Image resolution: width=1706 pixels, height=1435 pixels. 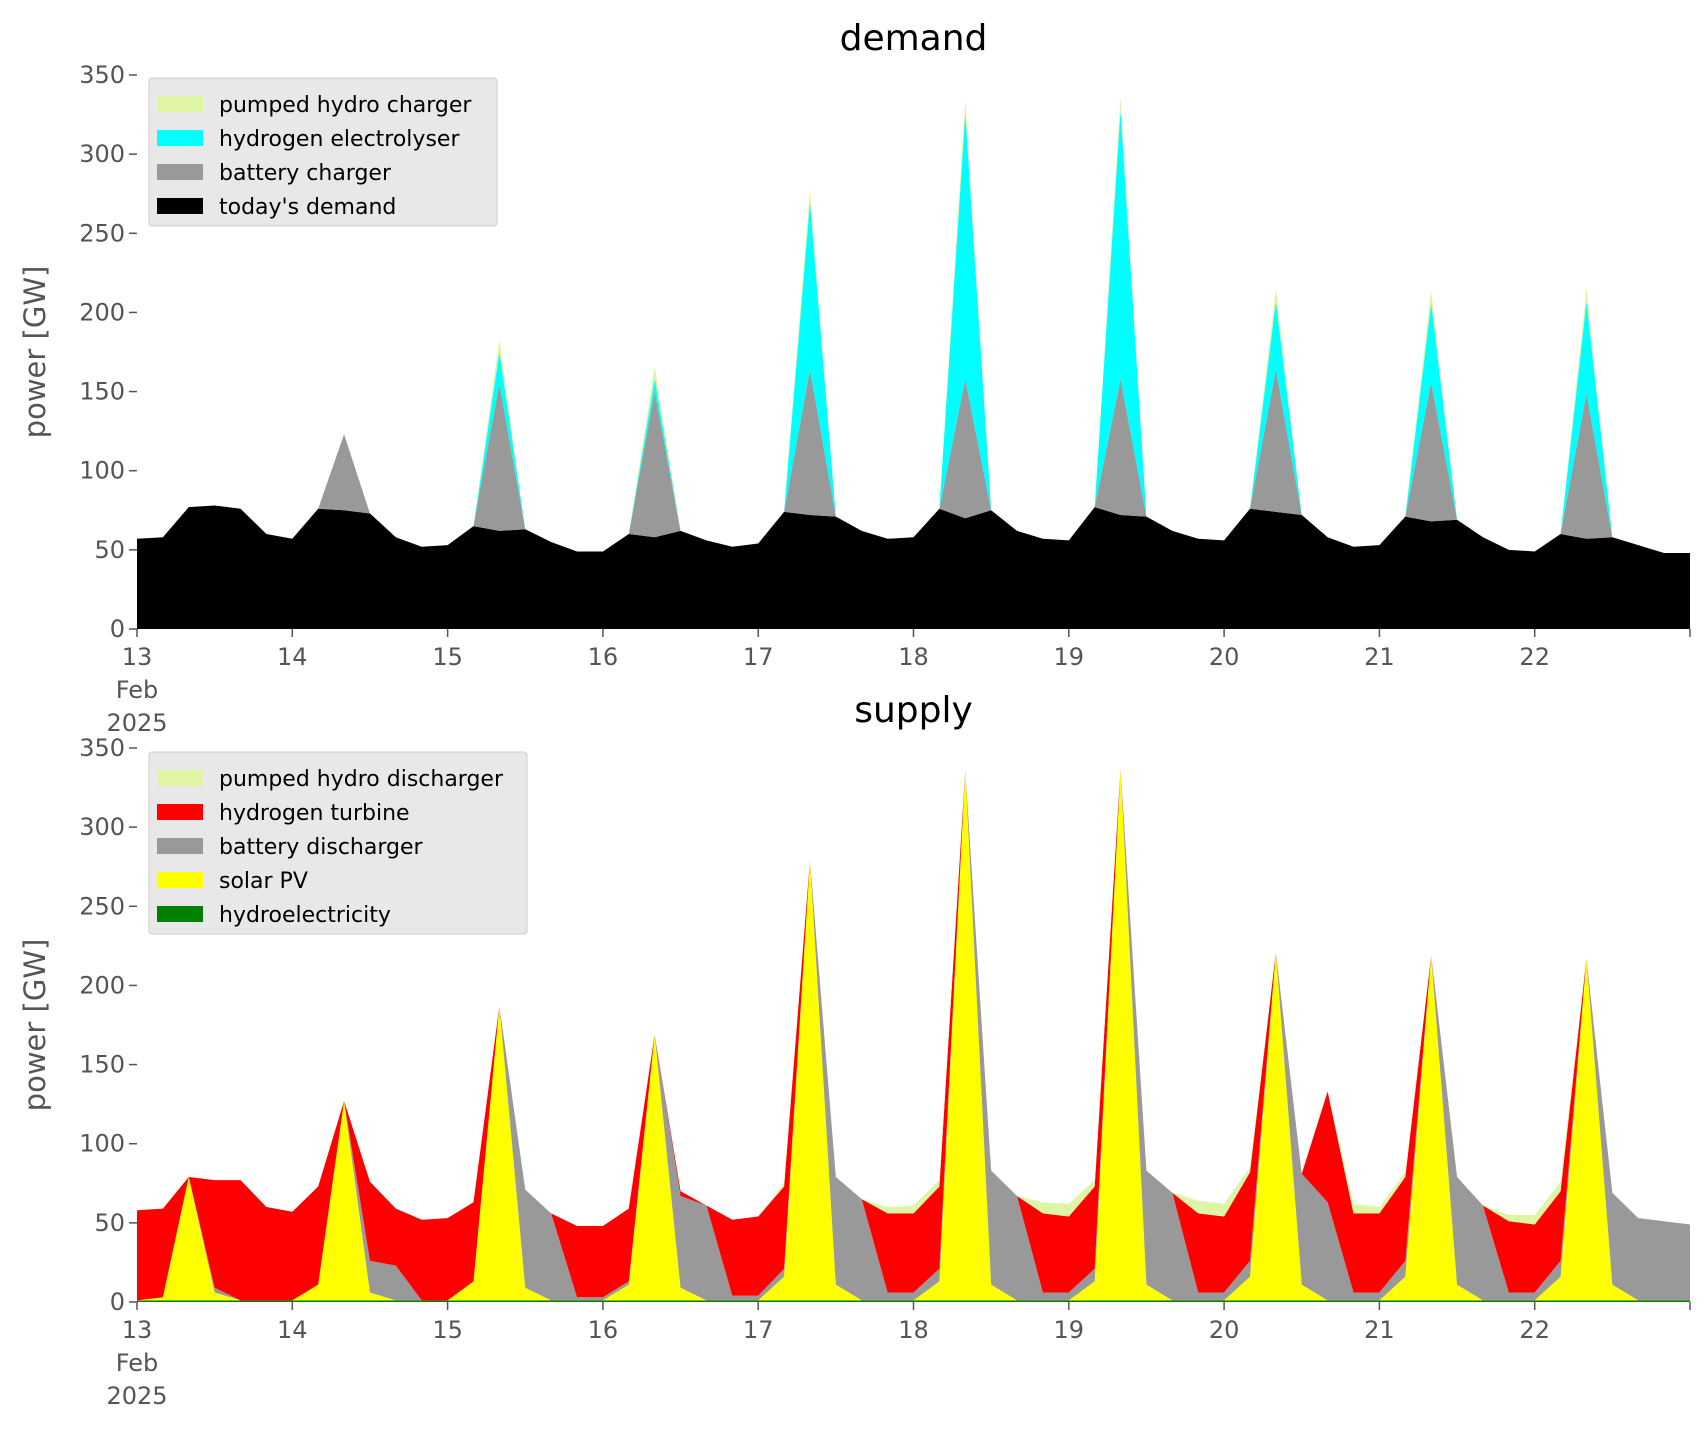 What do you see at coordinates (305, 915) in the screenshot?
I see `supply-legend-label: hydroelectricity` at bounding box center [305, 915].